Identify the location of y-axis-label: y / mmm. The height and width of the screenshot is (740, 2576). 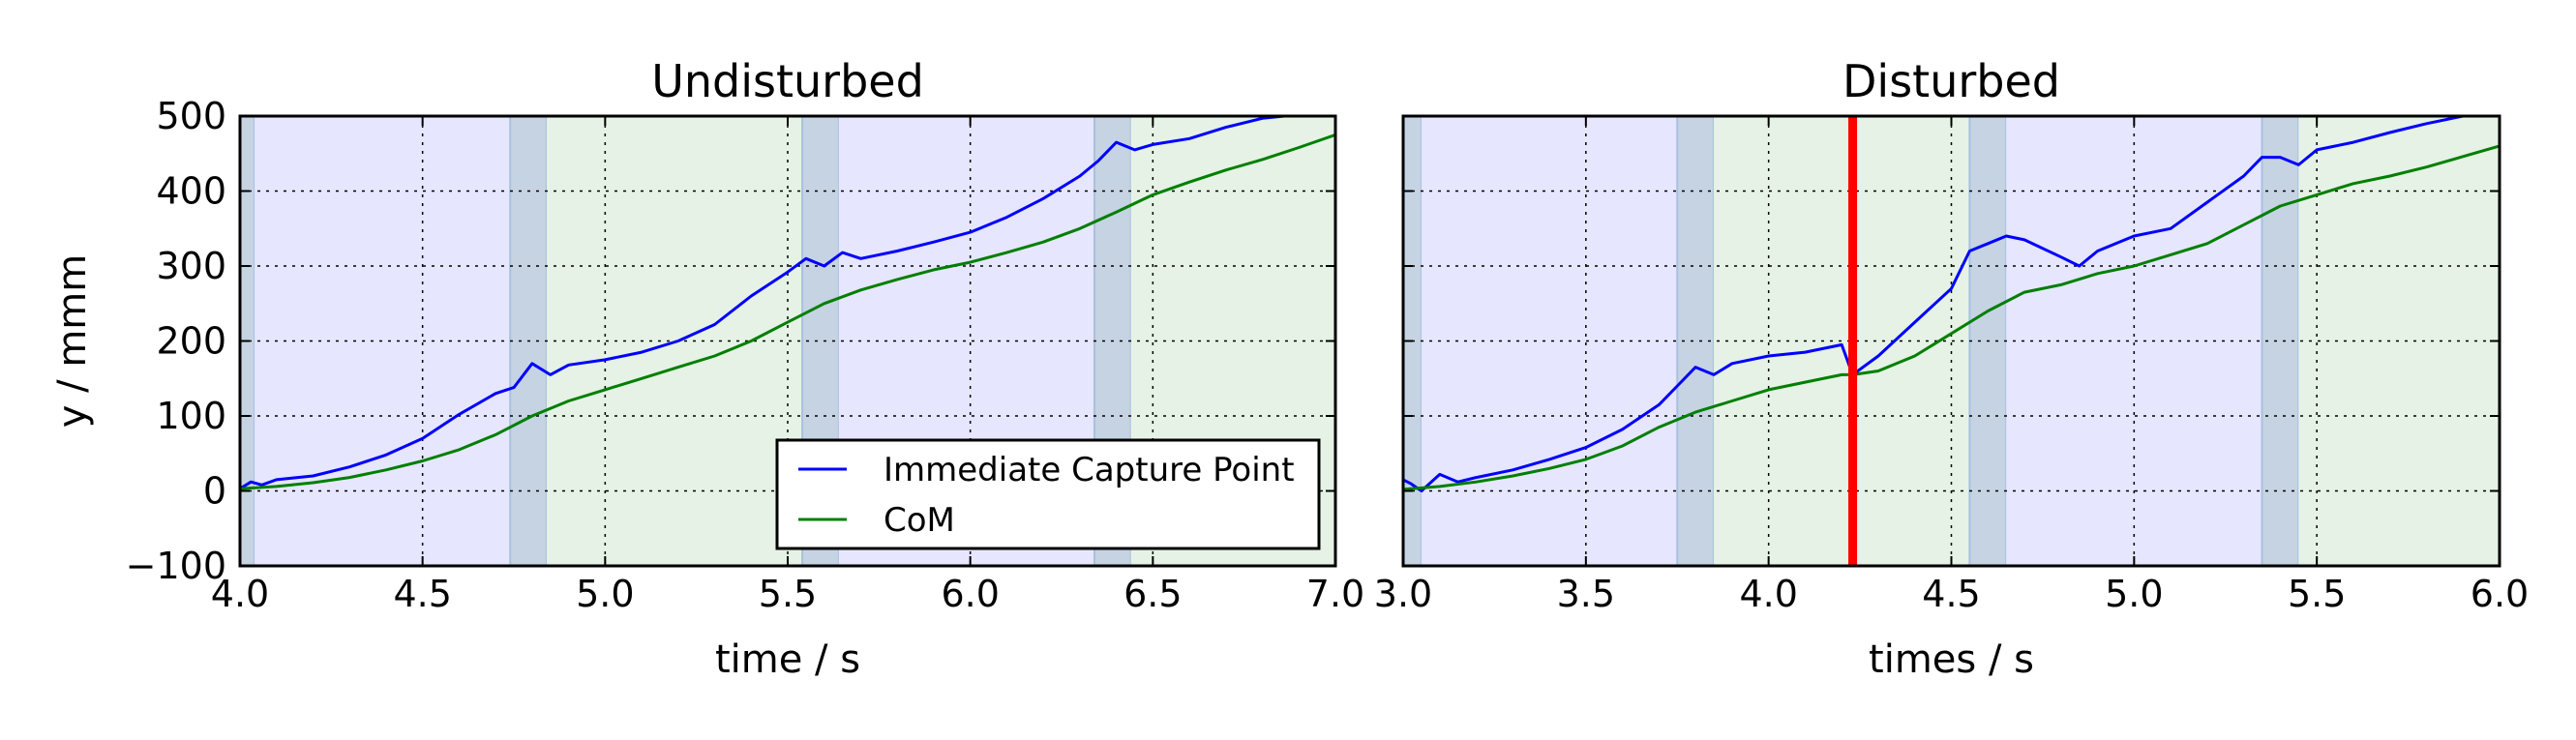
(72, 341).